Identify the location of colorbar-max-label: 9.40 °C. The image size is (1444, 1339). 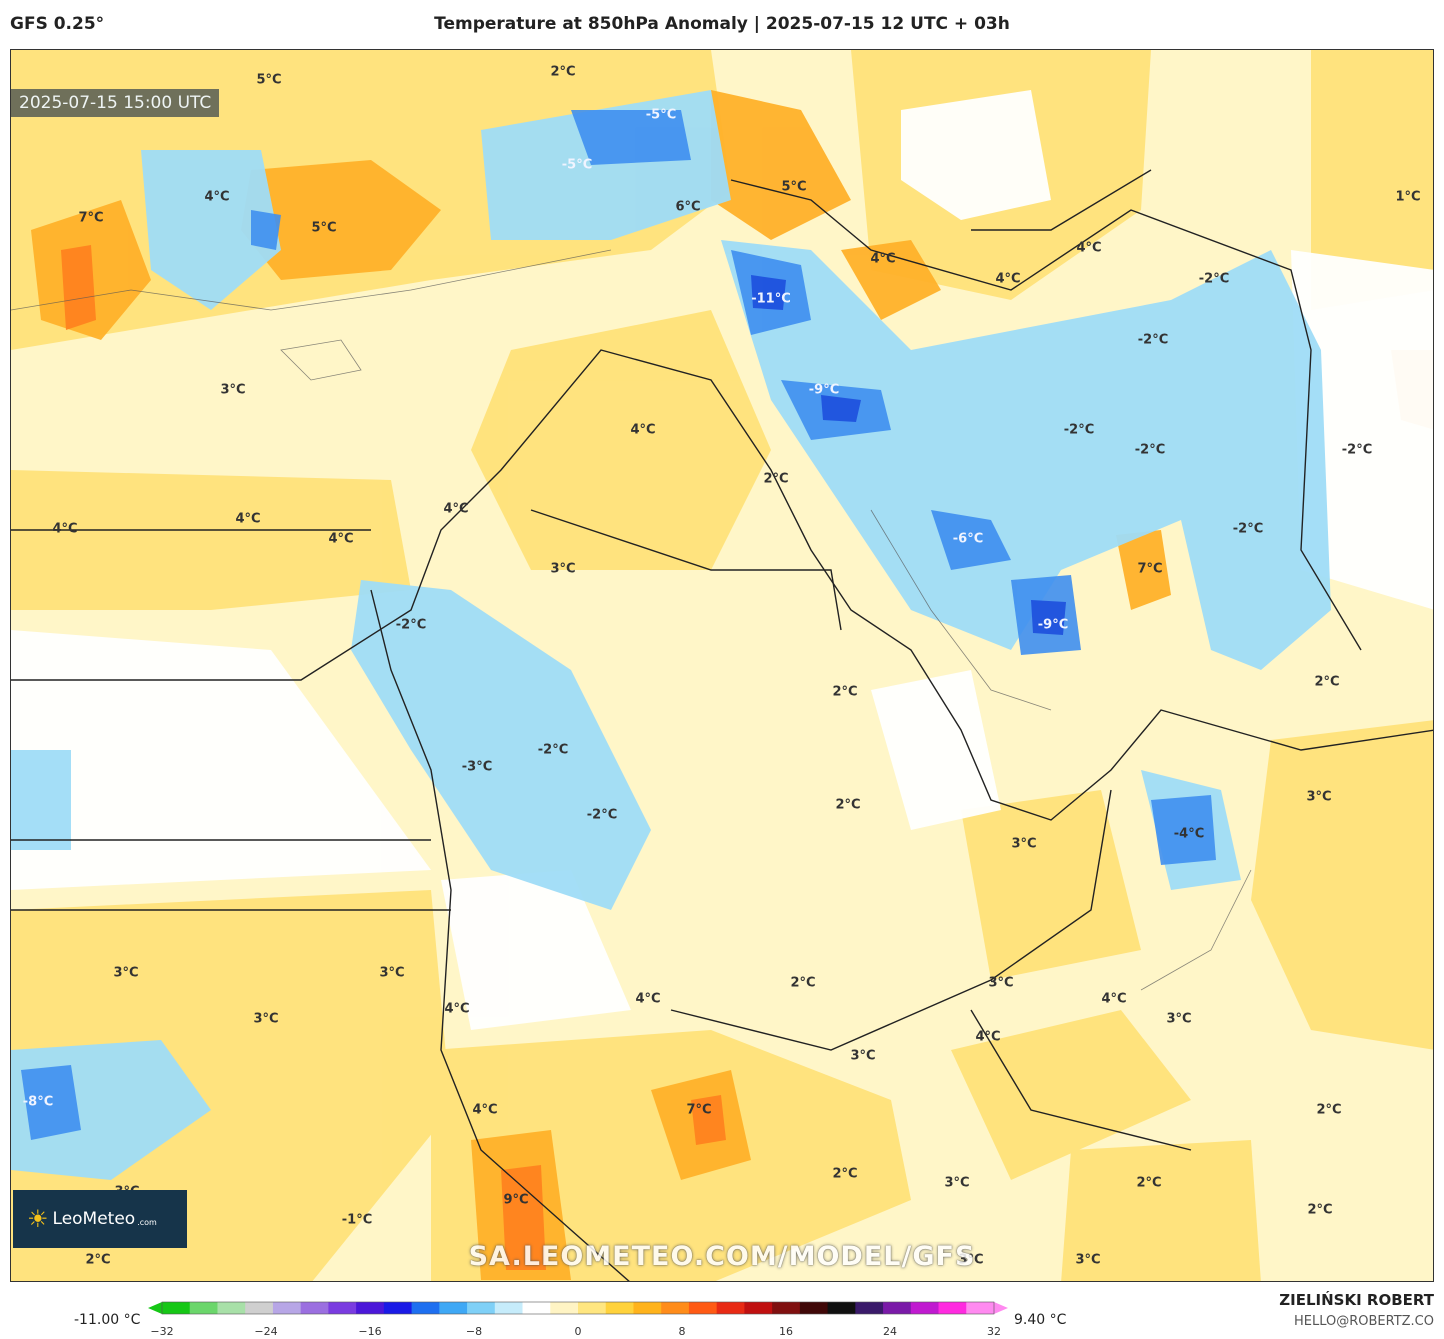
(1040, 1320).